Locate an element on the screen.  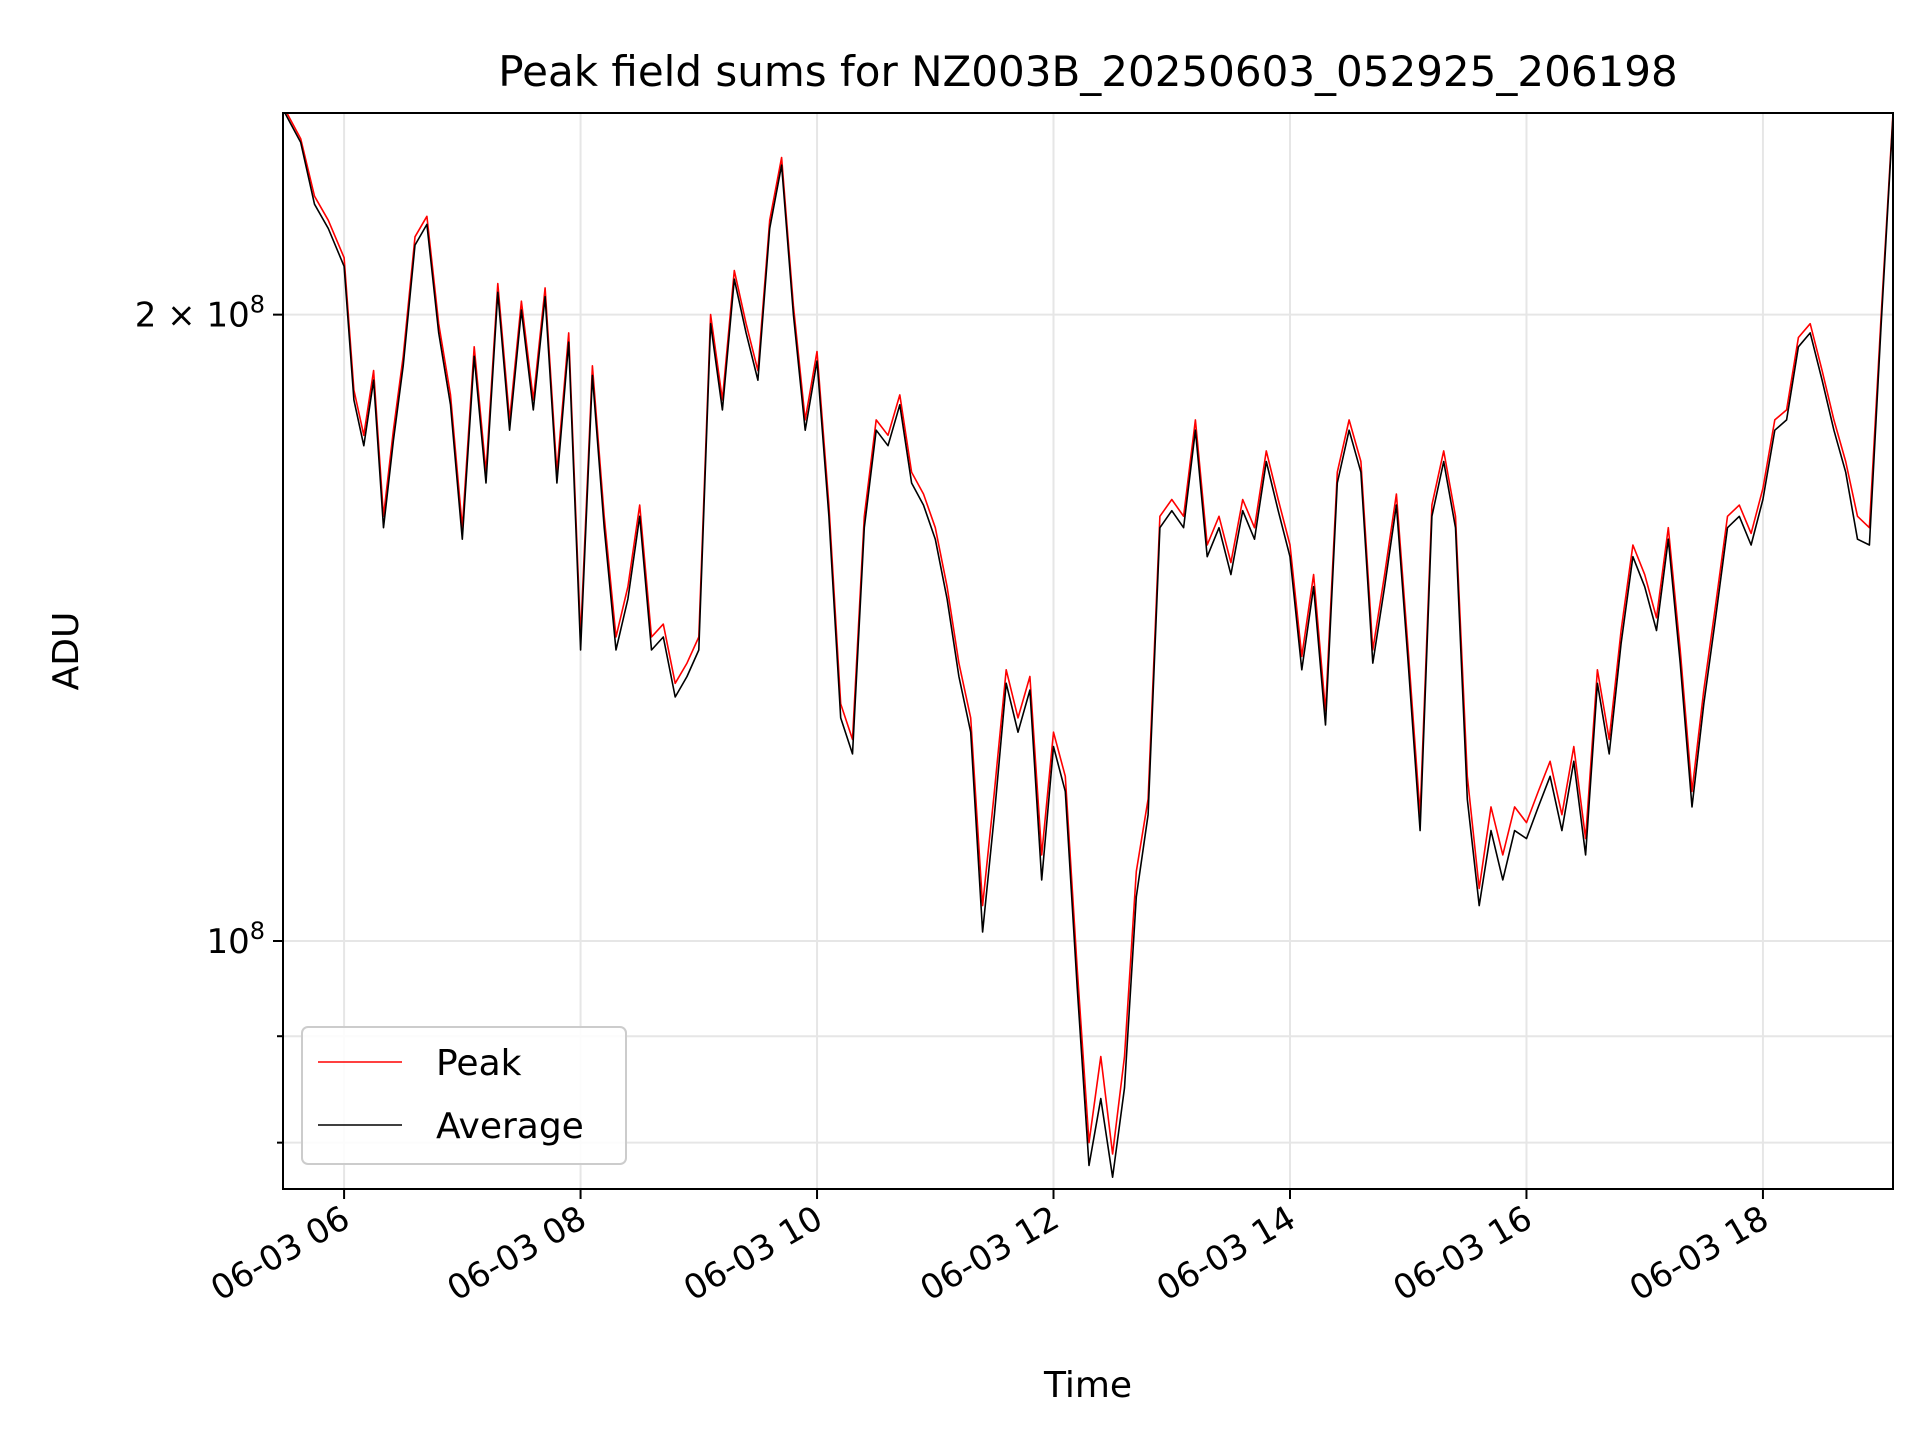
y-tick-label: 2 × 108 is located at coordinates (200, 313).